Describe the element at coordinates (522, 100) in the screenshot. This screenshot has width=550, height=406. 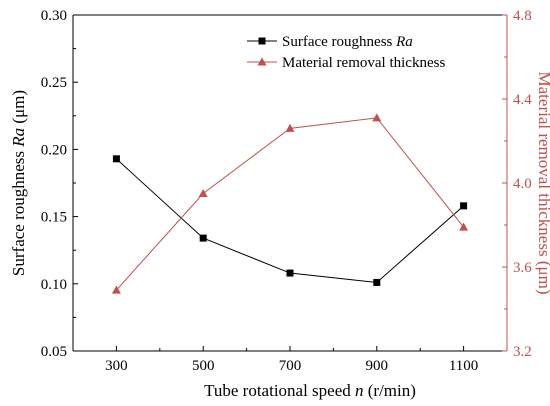
I see `right-tick-label: 4.4` at that location.